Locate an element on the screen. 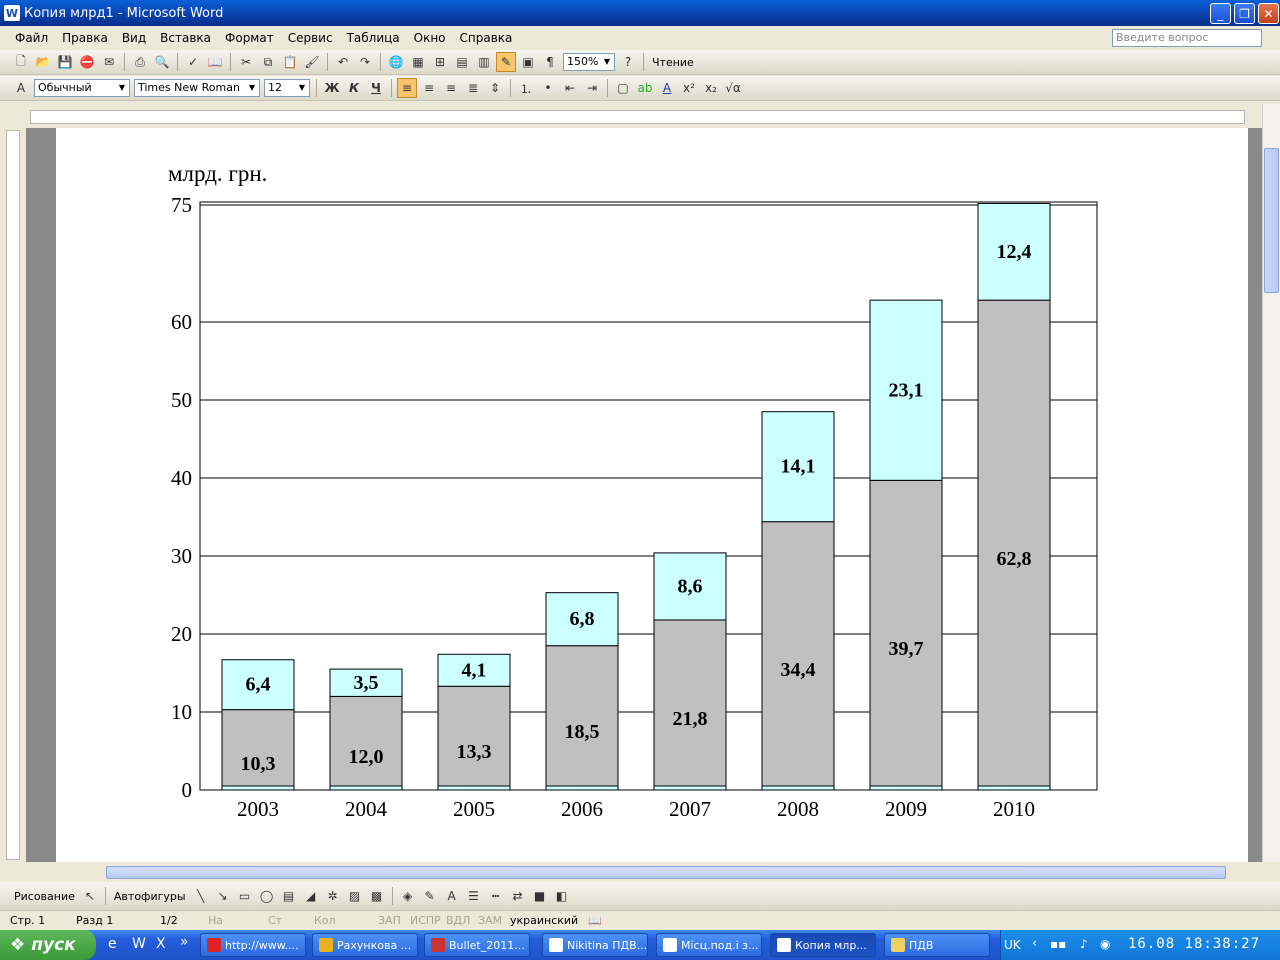 The image size is (1280, 960). equation-icon: √α is located at coordinates (733, 88).